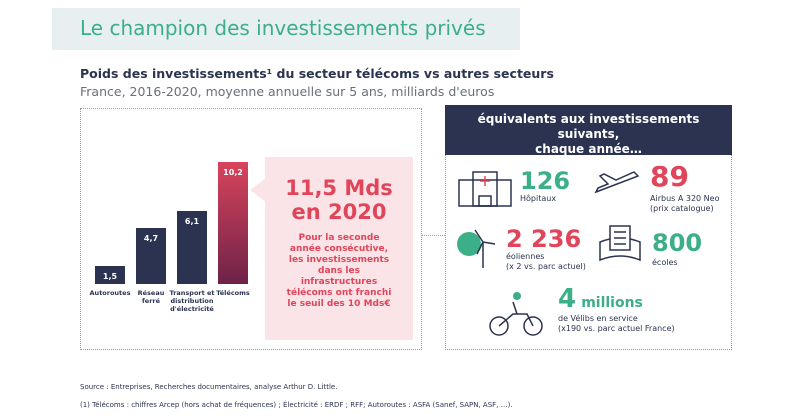  Describe the element at coordinates (258, 190) in the screenshot. I see `callout-arrow` at that location.